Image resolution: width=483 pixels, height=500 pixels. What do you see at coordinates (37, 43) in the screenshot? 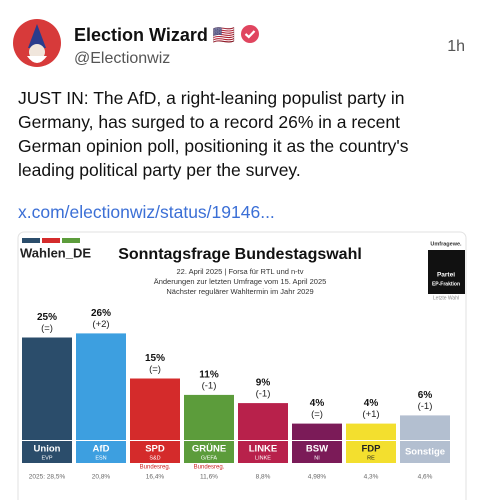
I see `avatar` at bounding box center [37, 43].